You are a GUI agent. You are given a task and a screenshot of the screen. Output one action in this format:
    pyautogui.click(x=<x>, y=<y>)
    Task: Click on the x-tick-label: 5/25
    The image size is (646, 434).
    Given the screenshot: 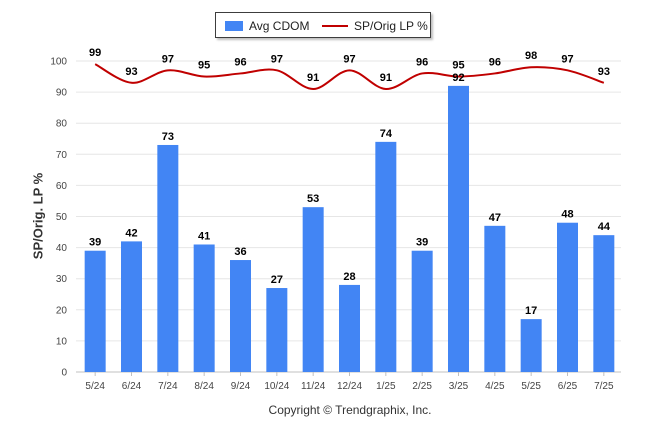 What is the action you would take?
    pyautogui.click(x=531, y=386)
    